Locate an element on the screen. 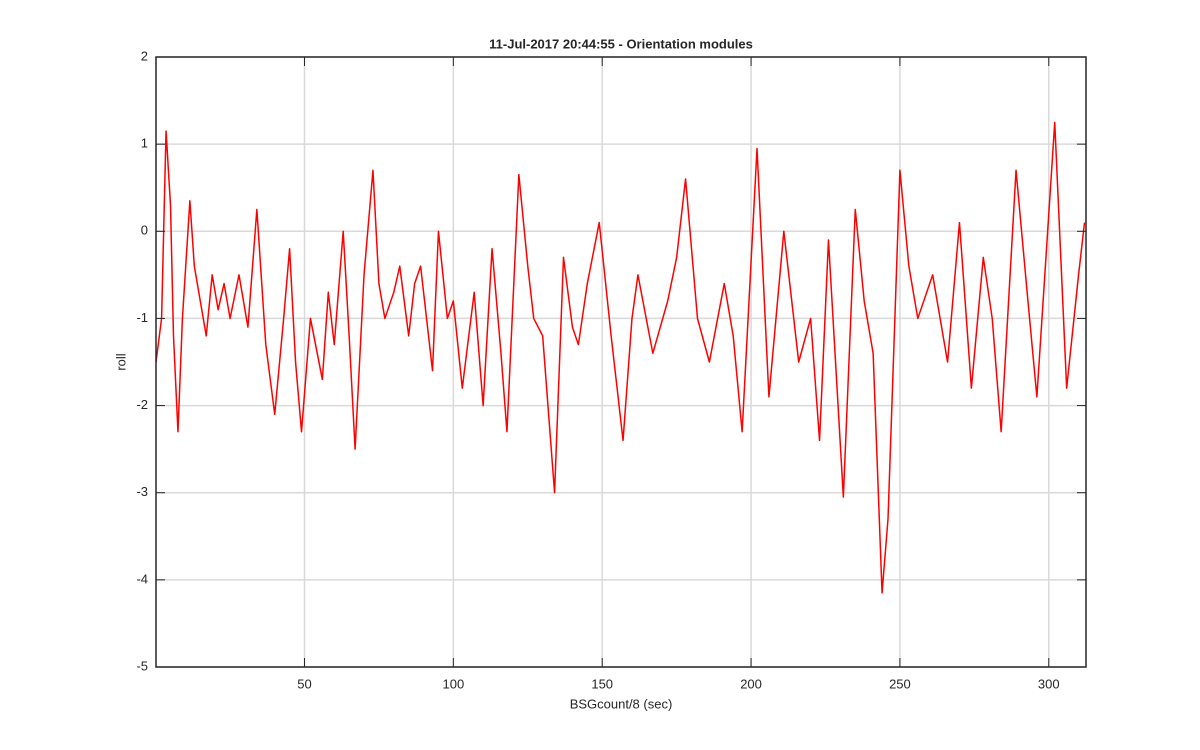 The image size is (1200, 750). y-tick-label: 0 is located at coordinates (144, 230).